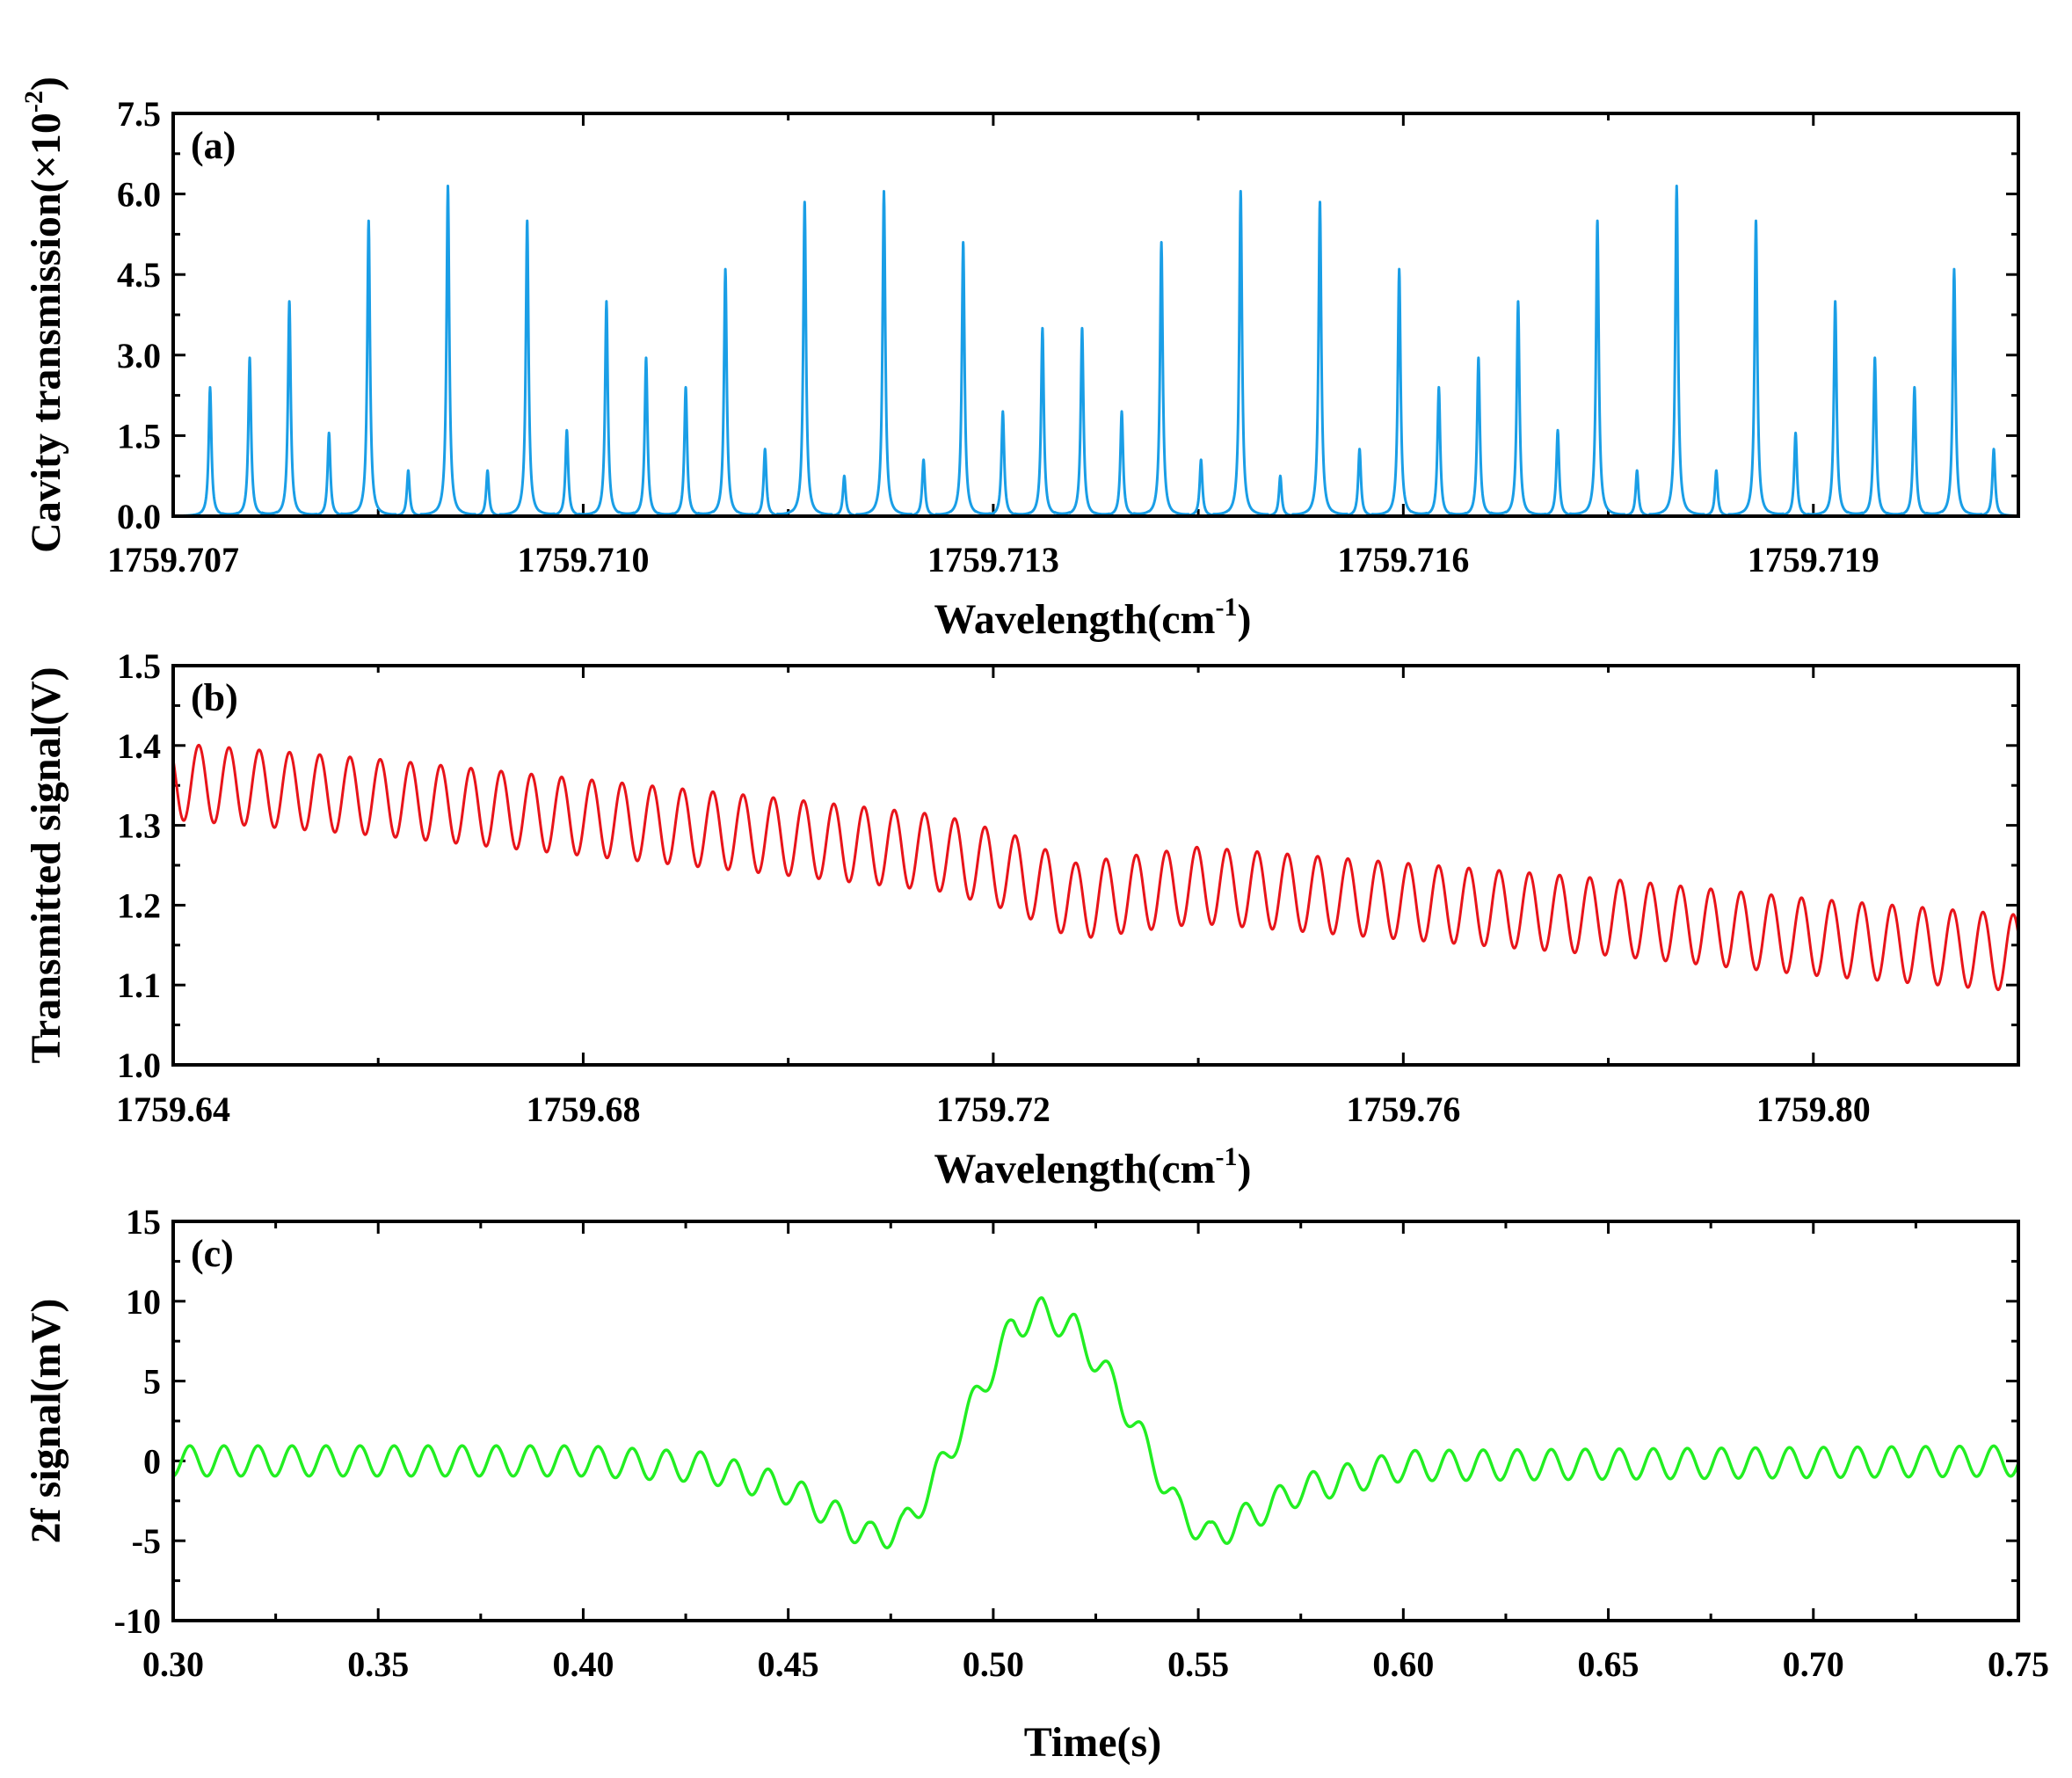 The image size is (2072, 1778). I want to click on panel-c-label: (c), so click(212, 1254).